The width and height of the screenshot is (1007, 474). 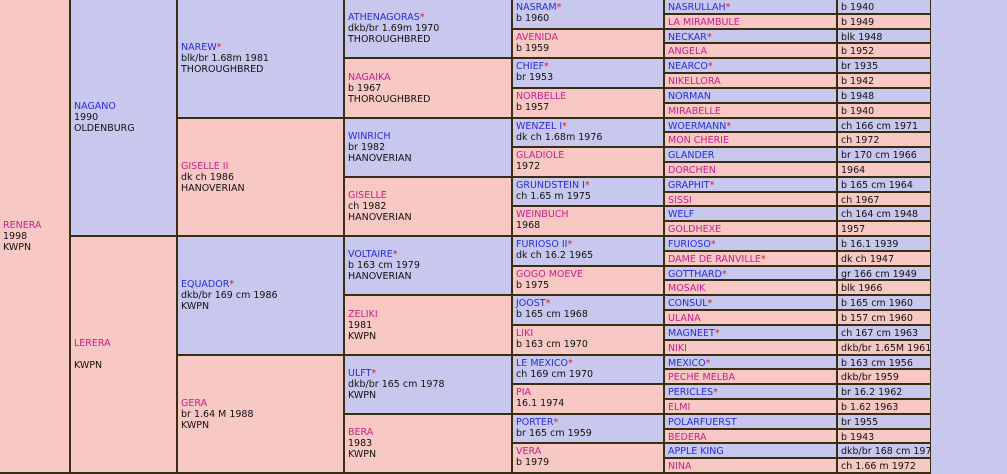 What do you see at coordinates (428, 136) in the screenshot?
I see `horse-link-winrich: WINRICH` at bounding box center [428, 136].